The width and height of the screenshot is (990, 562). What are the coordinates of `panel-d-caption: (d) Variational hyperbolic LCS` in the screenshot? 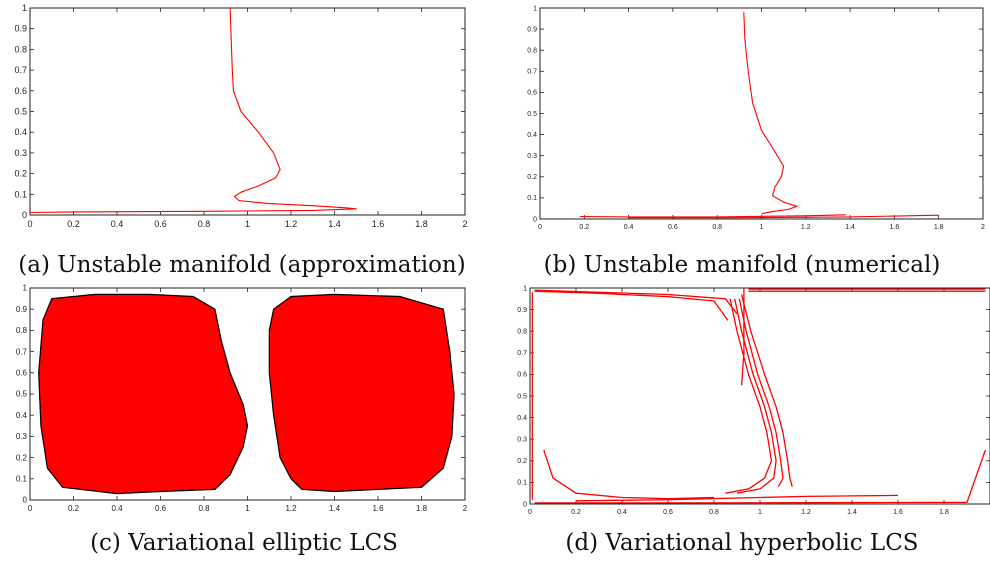 It's located at (741, 543).